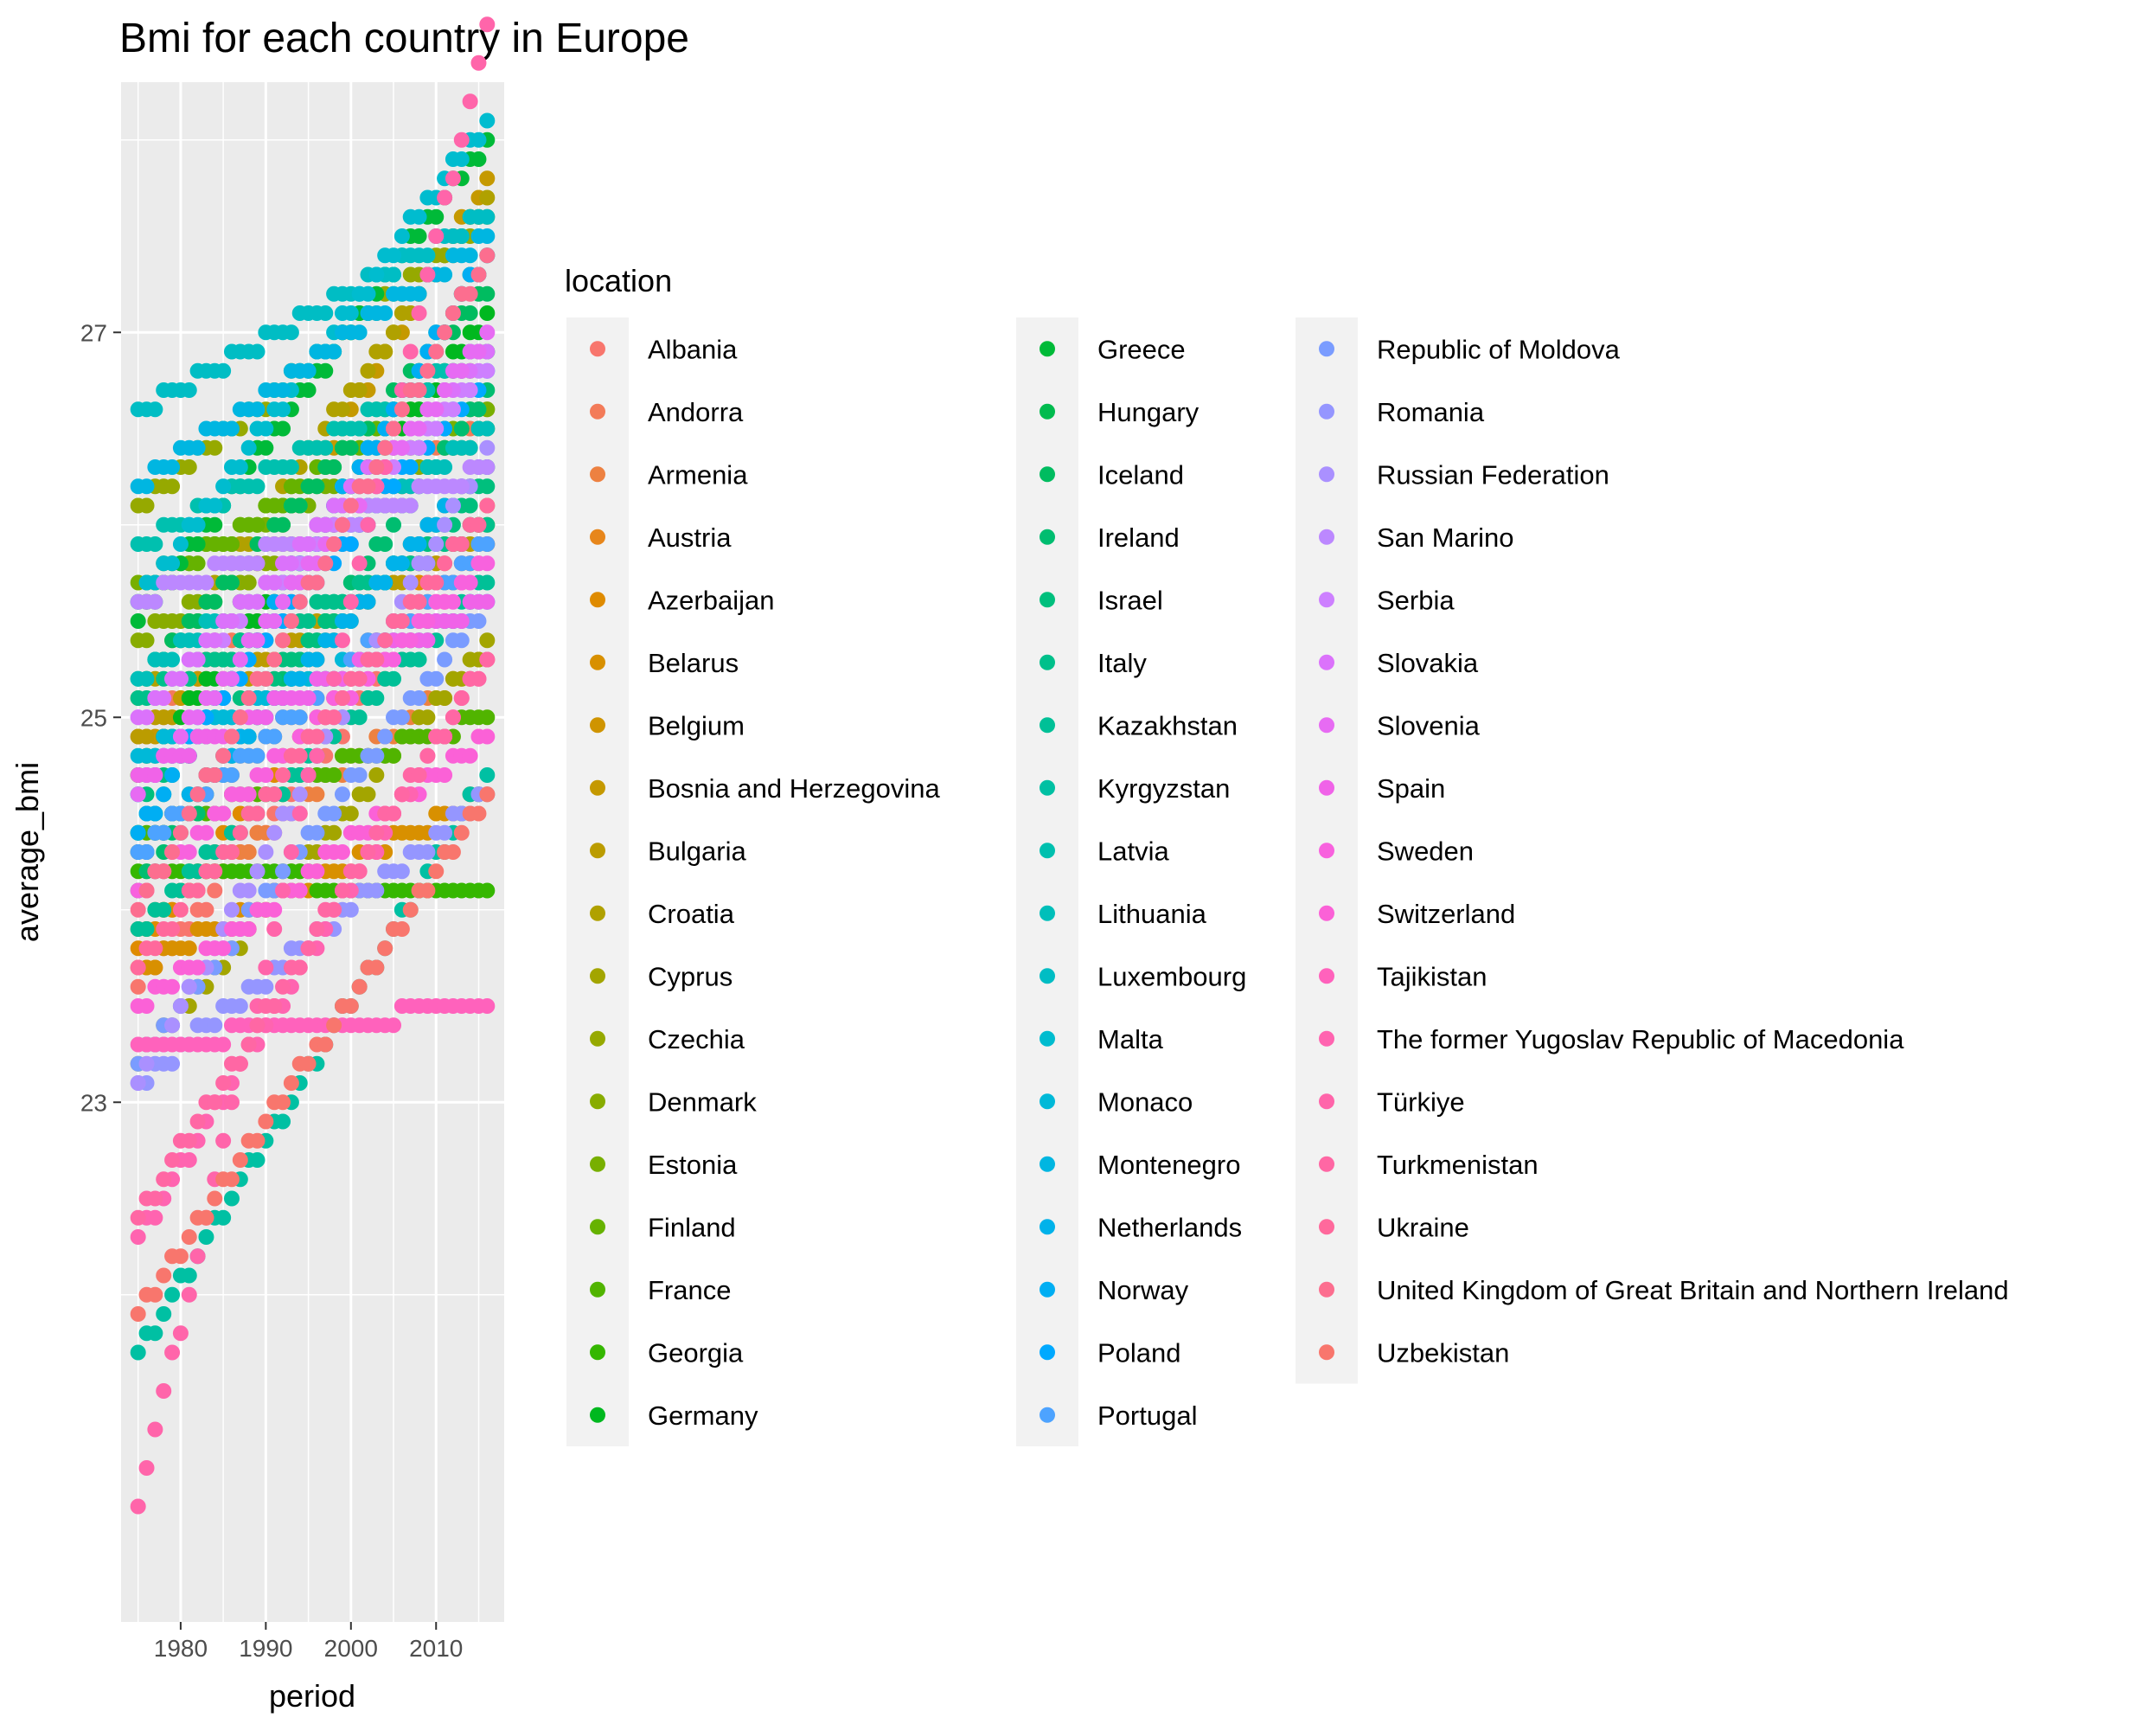 This screenshot has width=2156, height=1724. What do you see at coordinates (1428, 663) in the screenshot?
I see `legend-label: Slovakia` at bounding box center [1428, 663].